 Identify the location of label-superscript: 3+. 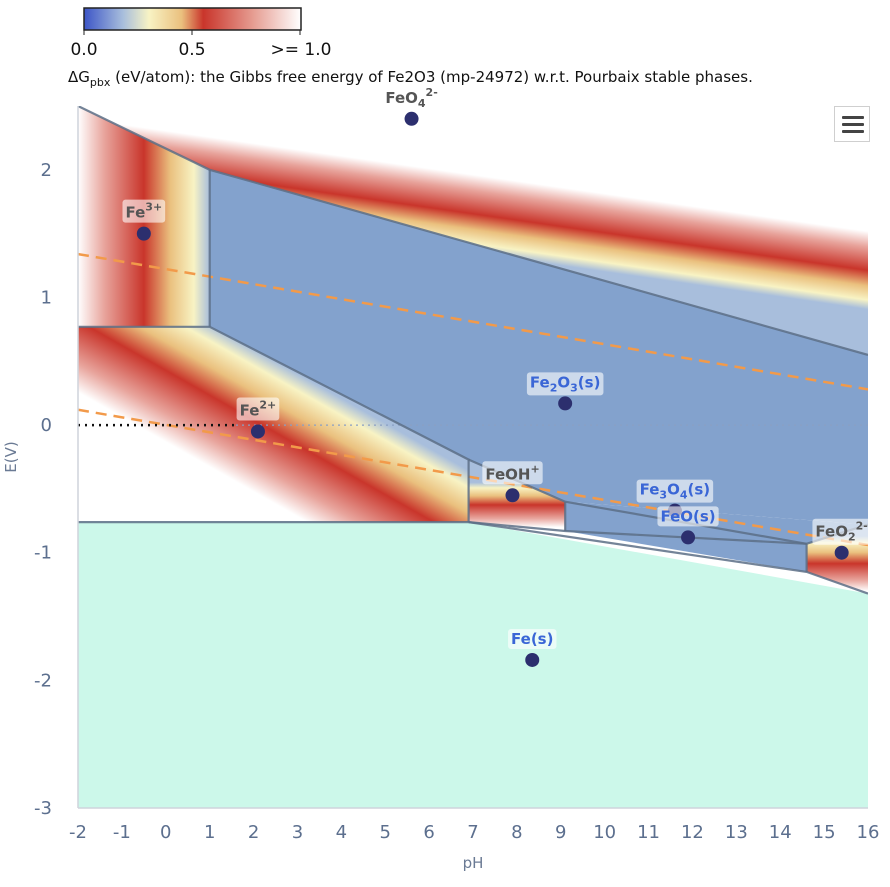
(153, 207).